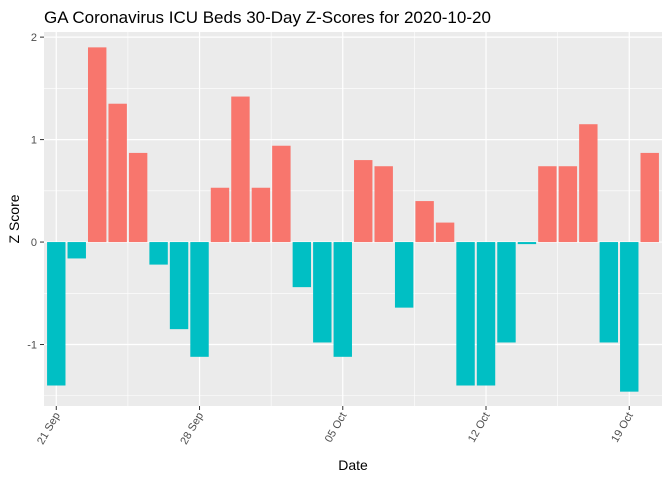  I want to click on x-tick-label: 05 Oct, so click(336, 428).